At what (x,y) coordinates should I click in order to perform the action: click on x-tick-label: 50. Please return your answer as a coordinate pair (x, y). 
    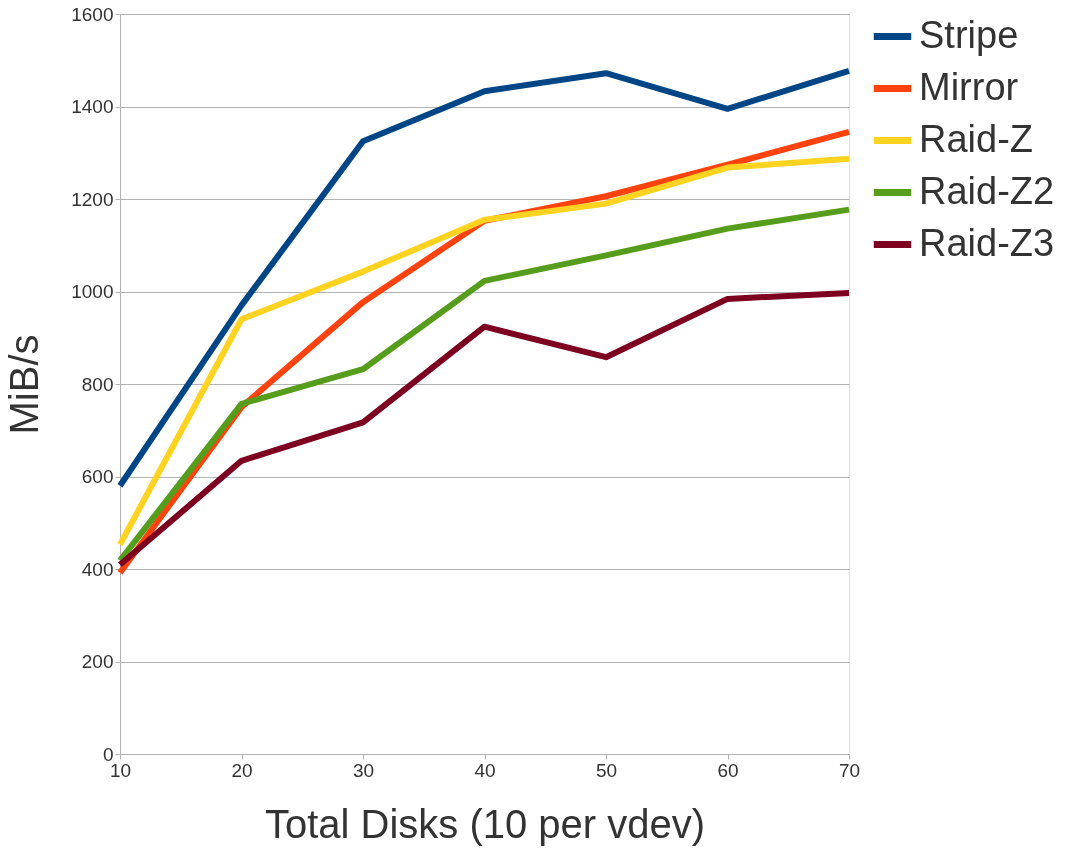
    Looking at the image, I should click on (606, 770).